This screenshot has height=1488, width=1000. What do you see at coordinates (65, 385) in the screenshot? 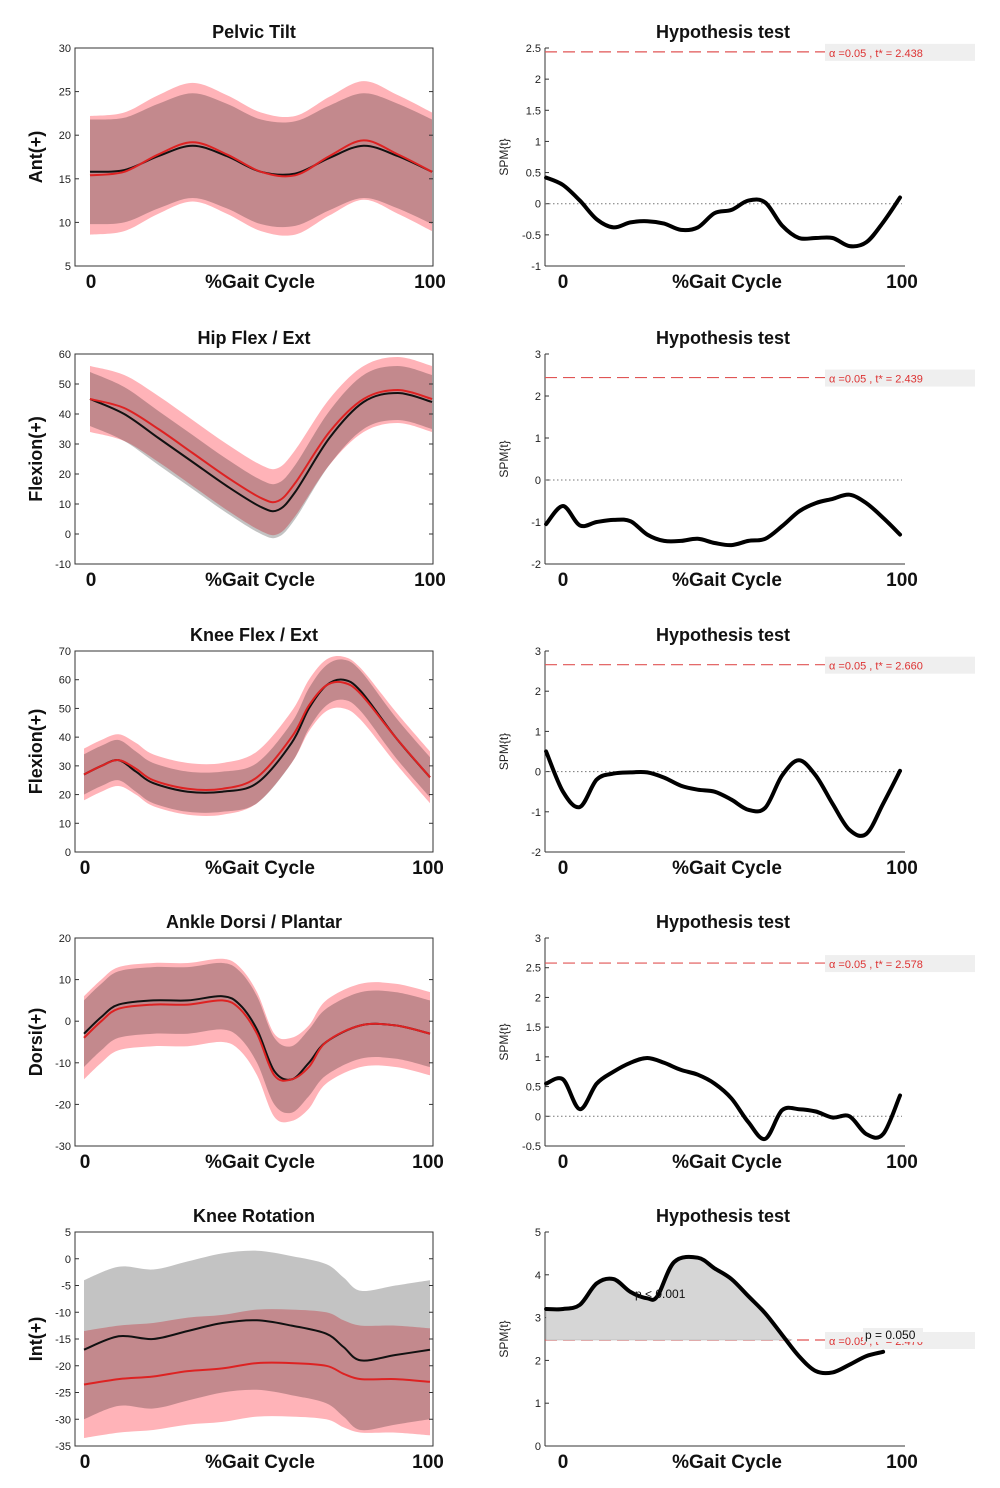
I see `y-tick-label: 50` at bounding box center [65, 385].